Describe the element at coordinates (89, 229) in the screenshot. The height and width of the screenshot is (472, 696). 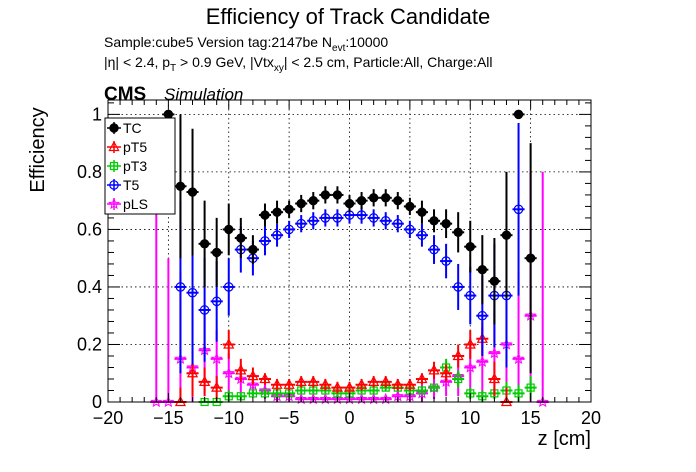
I see `y-tick-label: 0.6` at that location.